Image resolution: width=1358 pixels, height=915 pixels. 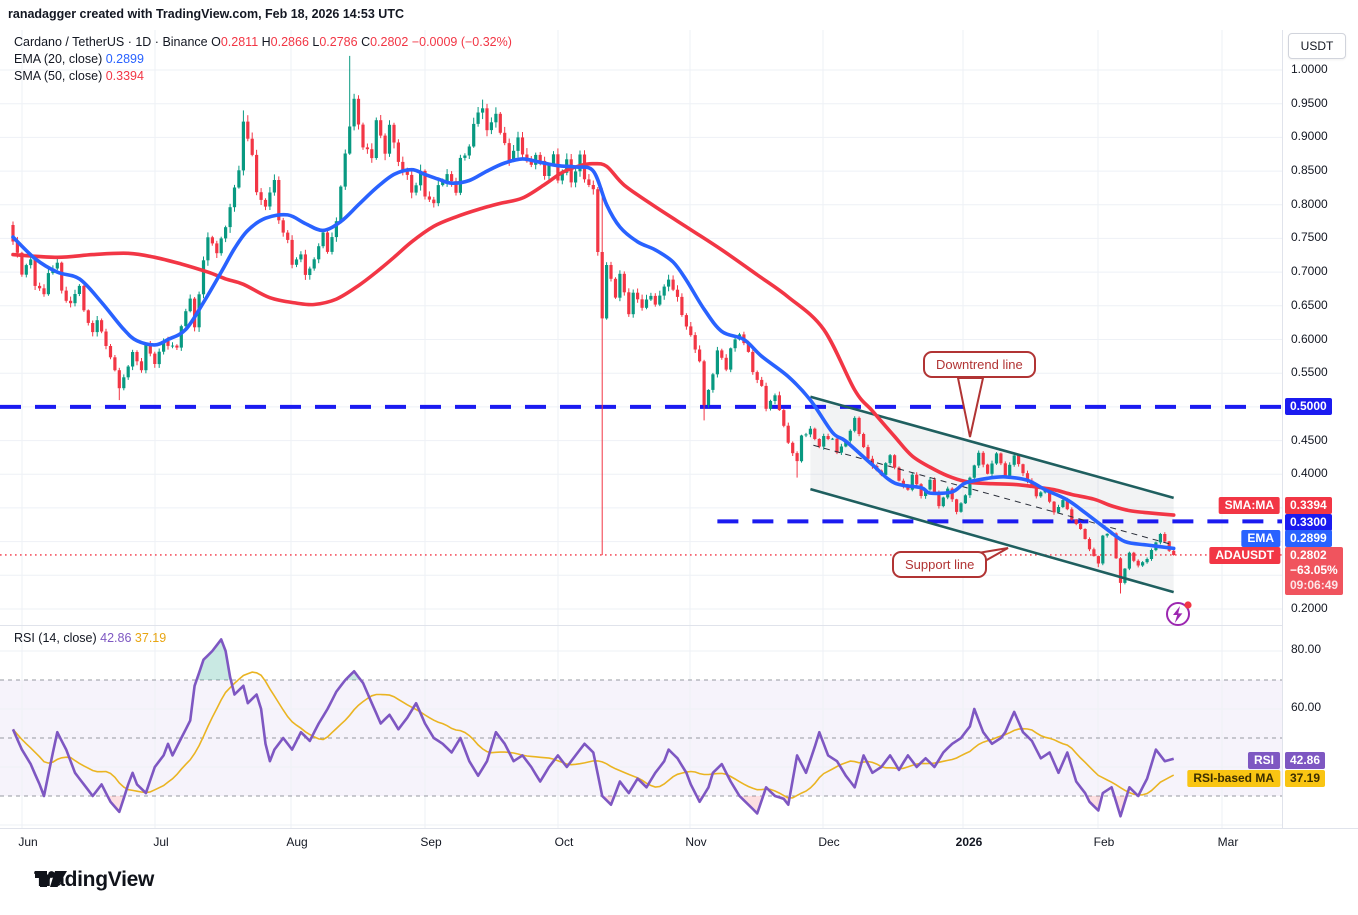 I want to click on rsi-tick: 80.00, so click(x=1306, y=649).